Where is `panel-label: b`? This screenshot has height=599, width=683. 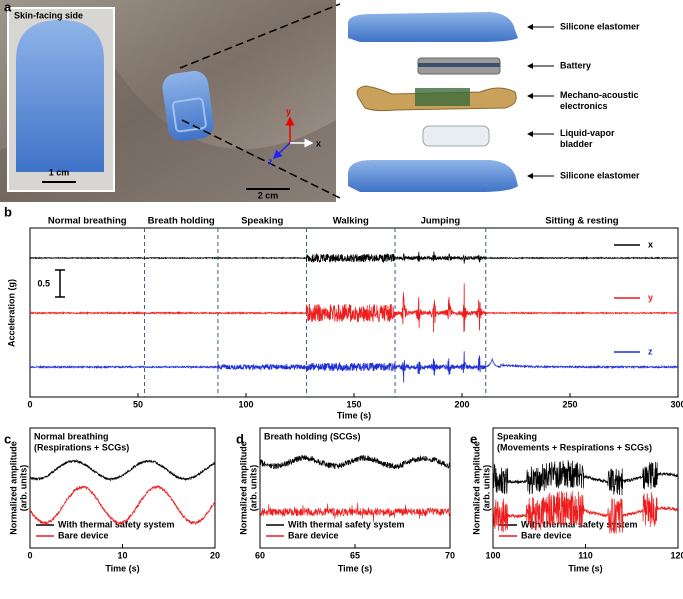
panel-label: b is located at coordinates (8, 211).